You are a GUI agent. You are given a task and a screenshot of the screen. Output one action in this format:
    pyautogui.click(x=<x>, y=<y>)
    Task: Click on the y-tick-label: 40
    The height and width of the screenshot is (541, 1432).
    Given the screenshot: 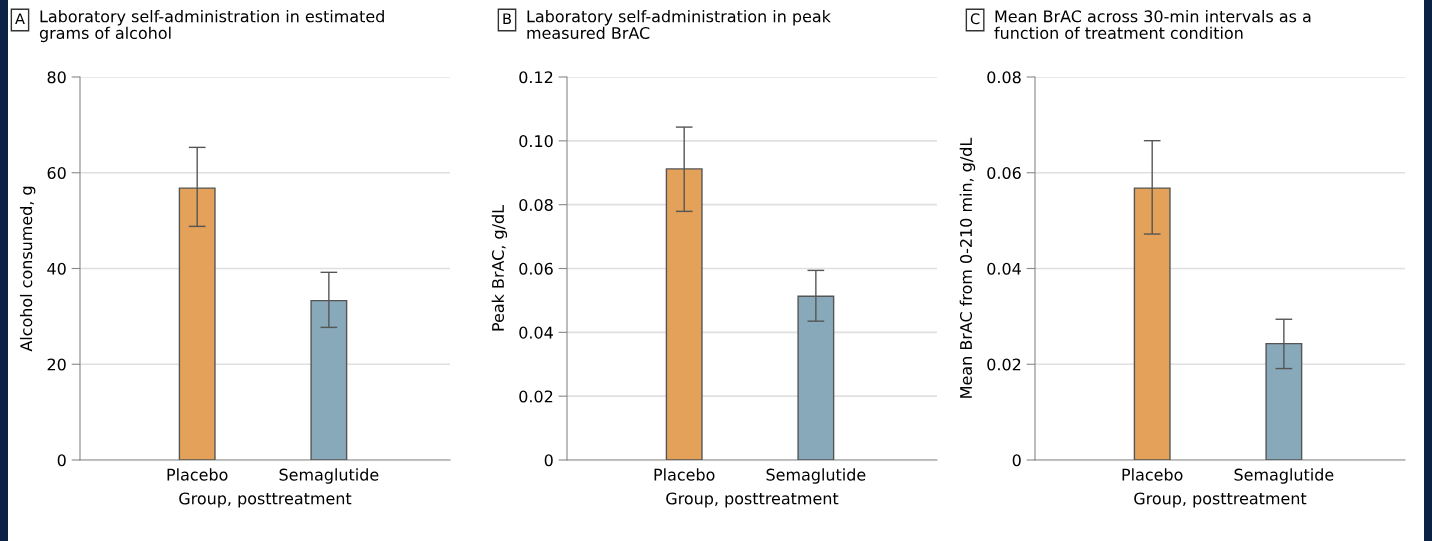 What is the action you would take?
    pyautogui.click(x=56, y=268)
    